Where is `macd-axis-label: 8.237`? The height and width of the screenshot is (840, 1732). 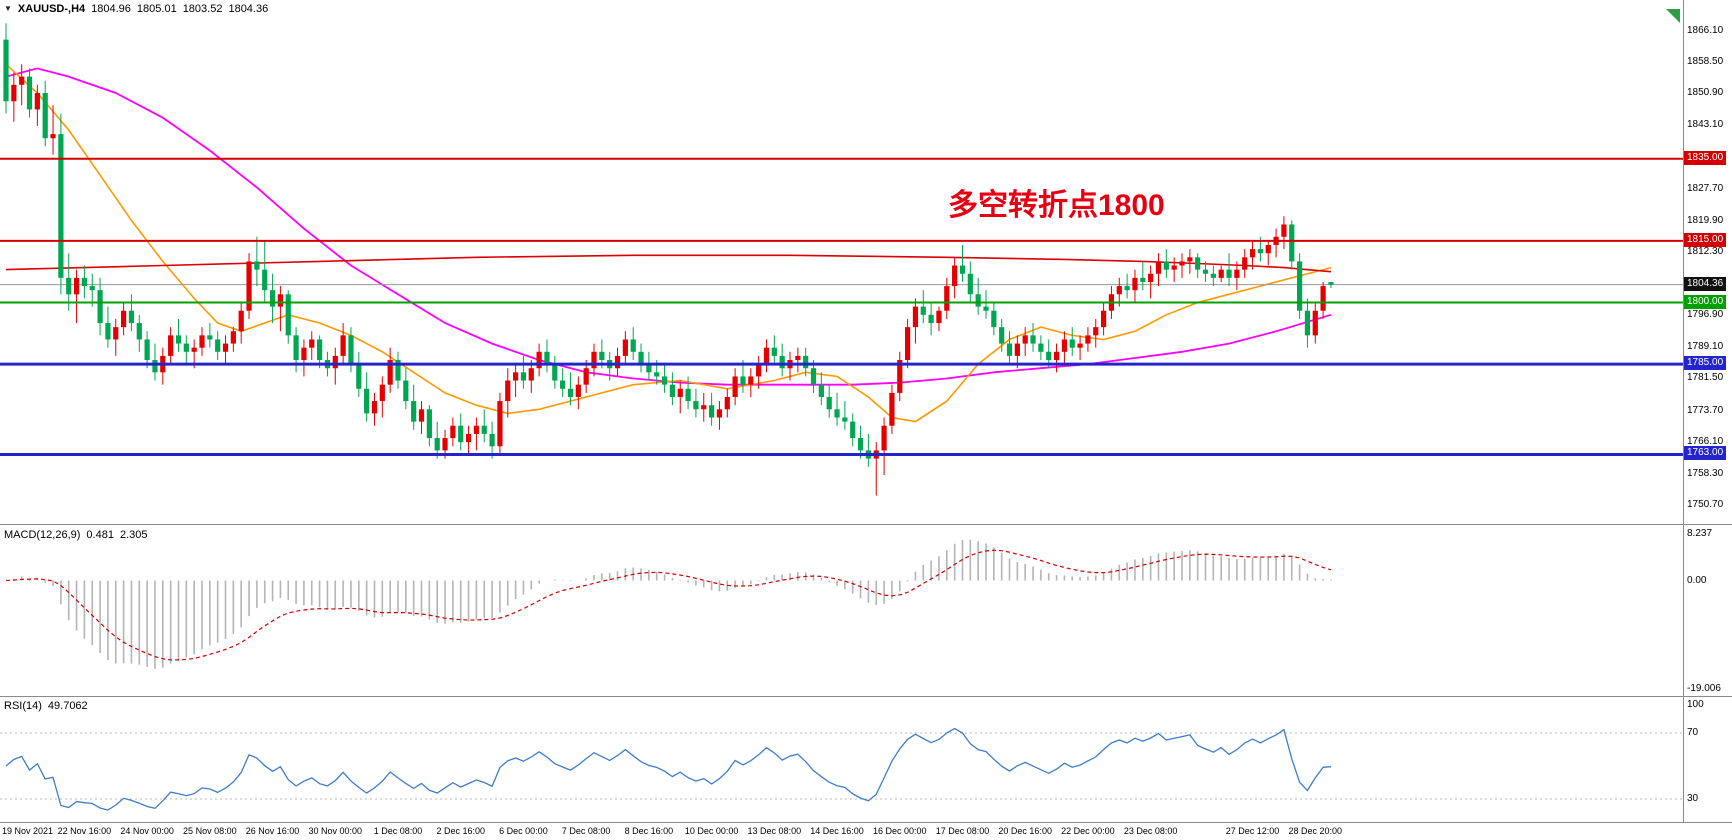 macd-axis-label: 8.237 is located at coordinates (1700, 533).